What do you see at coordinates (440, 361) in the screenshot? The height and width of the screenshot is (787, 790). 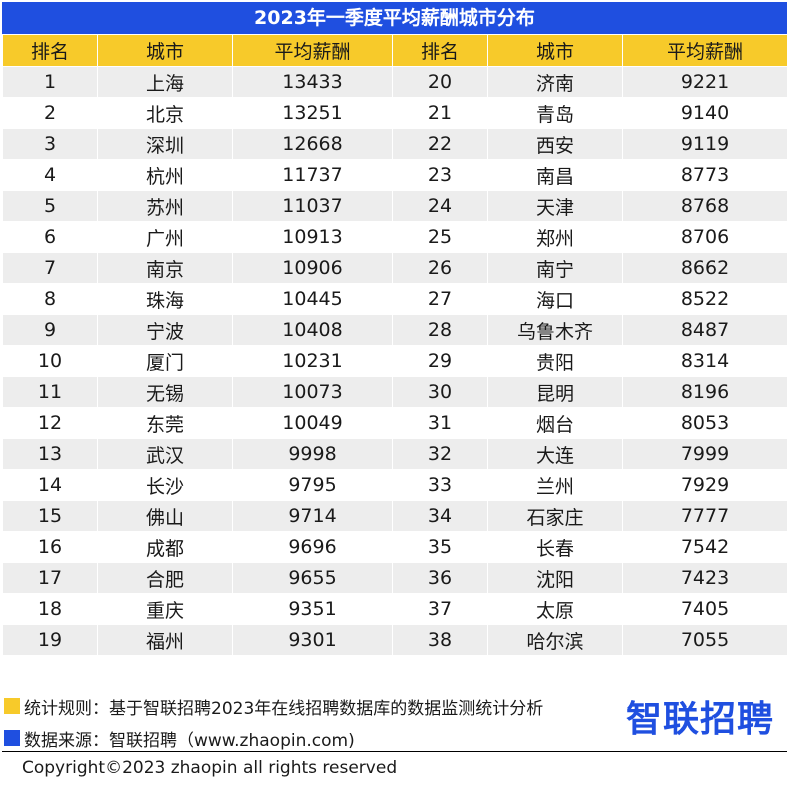 I see `cell-rank: 29` at bounding box center [440, 361].